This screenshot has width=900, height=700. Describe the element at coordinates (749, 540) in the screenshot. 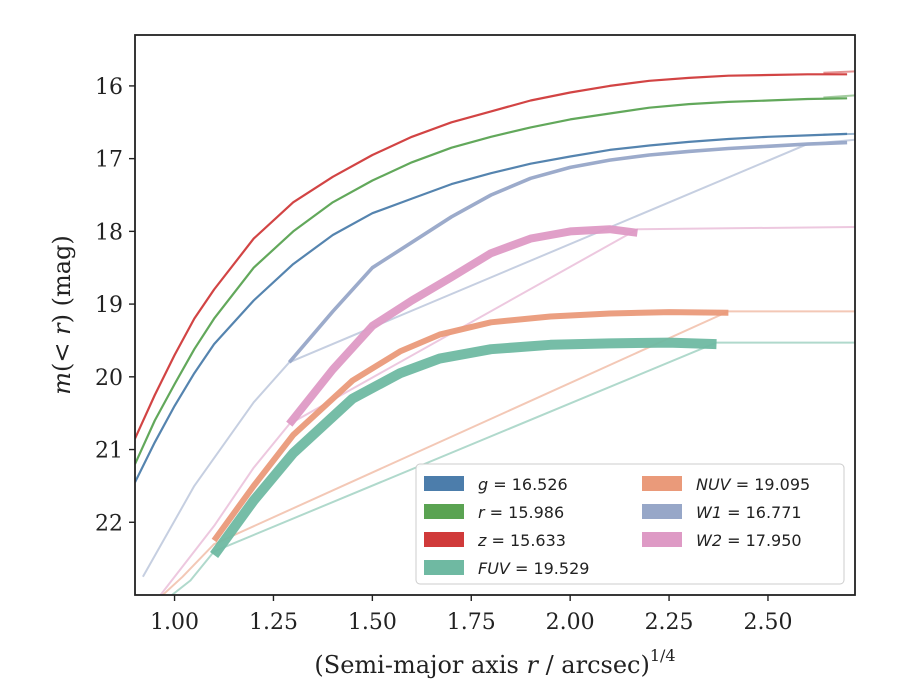

I see `legend-label: W2 = 17.950` at that location.